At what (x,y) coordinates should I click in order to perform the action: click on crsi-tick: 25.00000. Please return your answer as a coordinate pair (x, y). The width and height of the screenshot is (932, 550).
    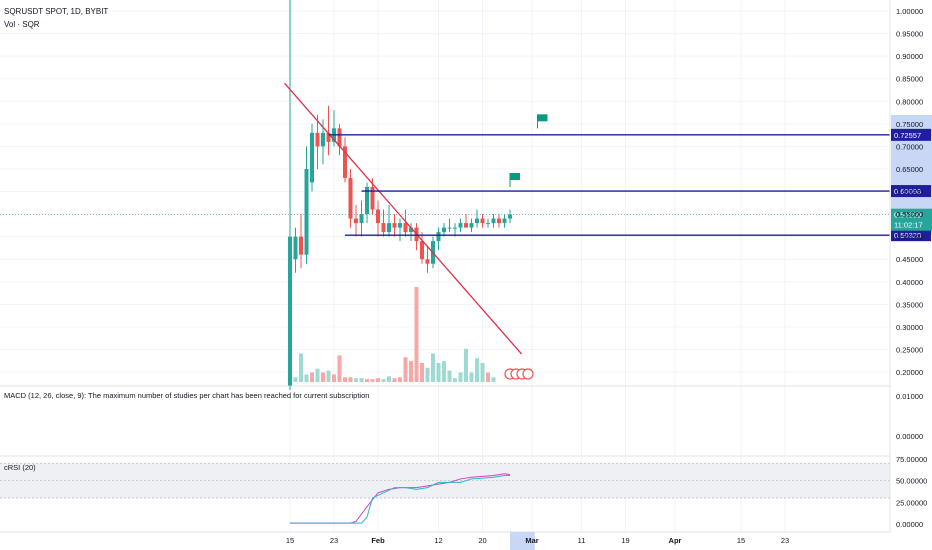
    Looking at the image, I should click on (911, 502).